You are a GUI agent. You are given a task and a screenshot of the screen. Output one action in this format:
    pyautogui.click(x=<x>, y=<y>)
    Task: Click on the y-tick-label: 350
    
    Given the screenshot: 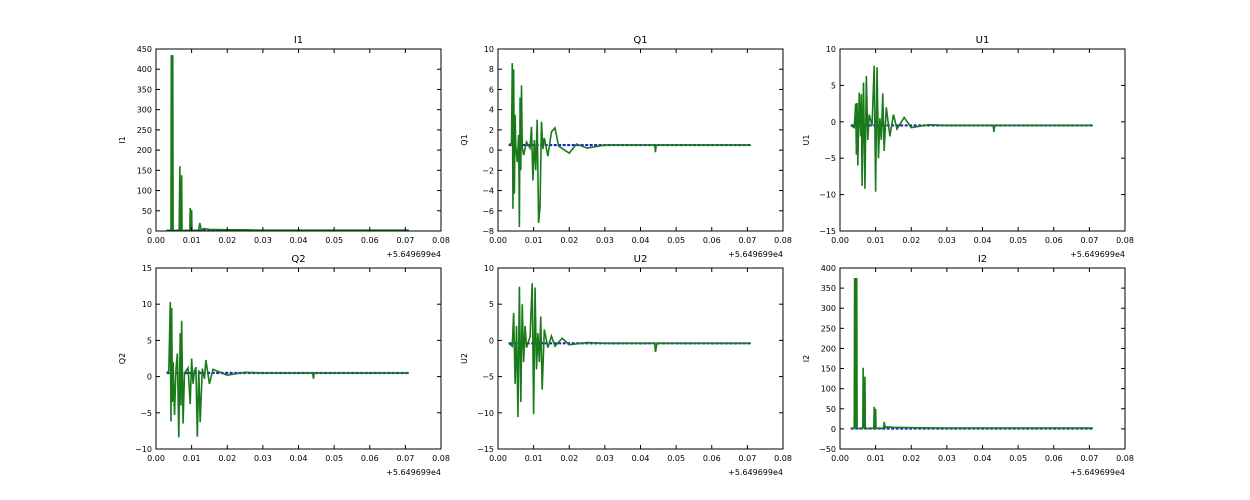 What is the action you would take?
    pyautogui.click(x=144, y=89)
    